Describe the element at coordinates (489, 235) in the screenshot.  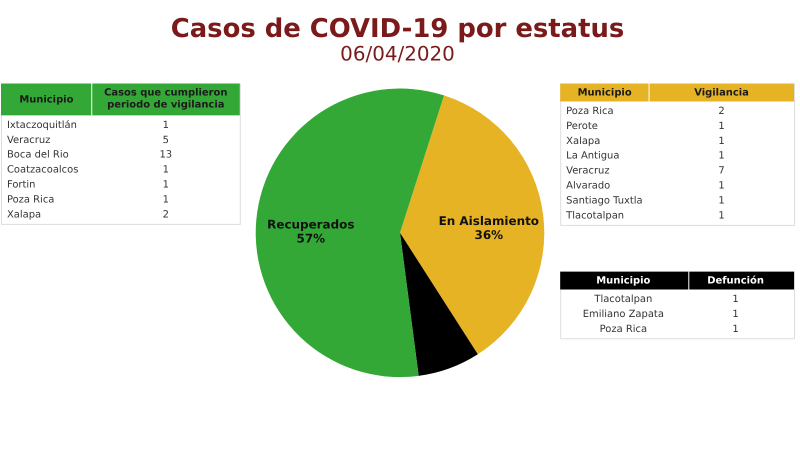
I see `data-label: 36%` at that location.